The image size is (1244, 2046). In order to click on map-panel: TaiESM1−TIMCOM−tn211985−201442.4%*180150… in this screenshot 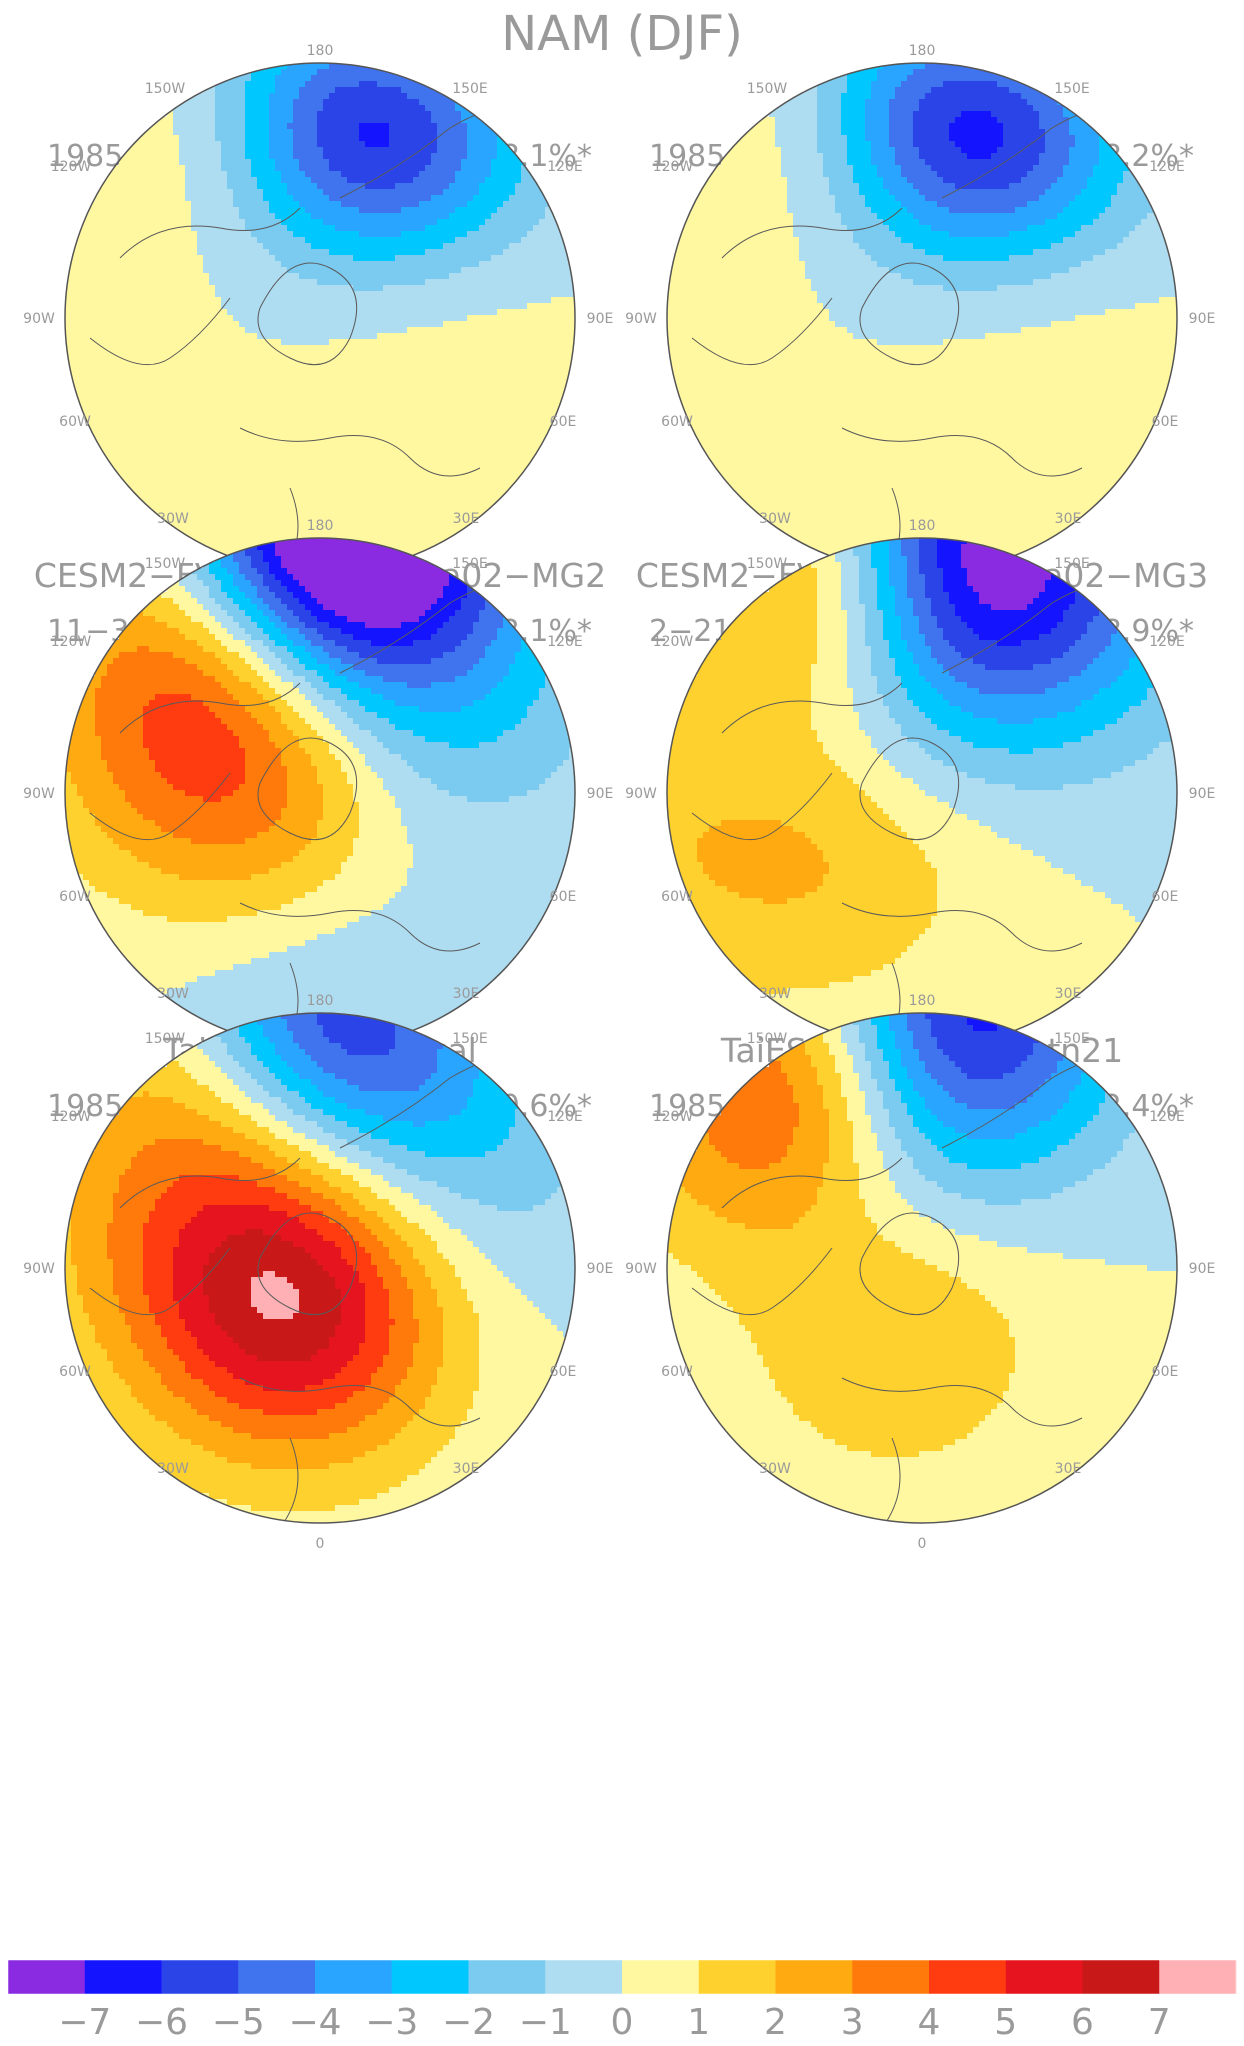, I will do `click(920, 1272)`.